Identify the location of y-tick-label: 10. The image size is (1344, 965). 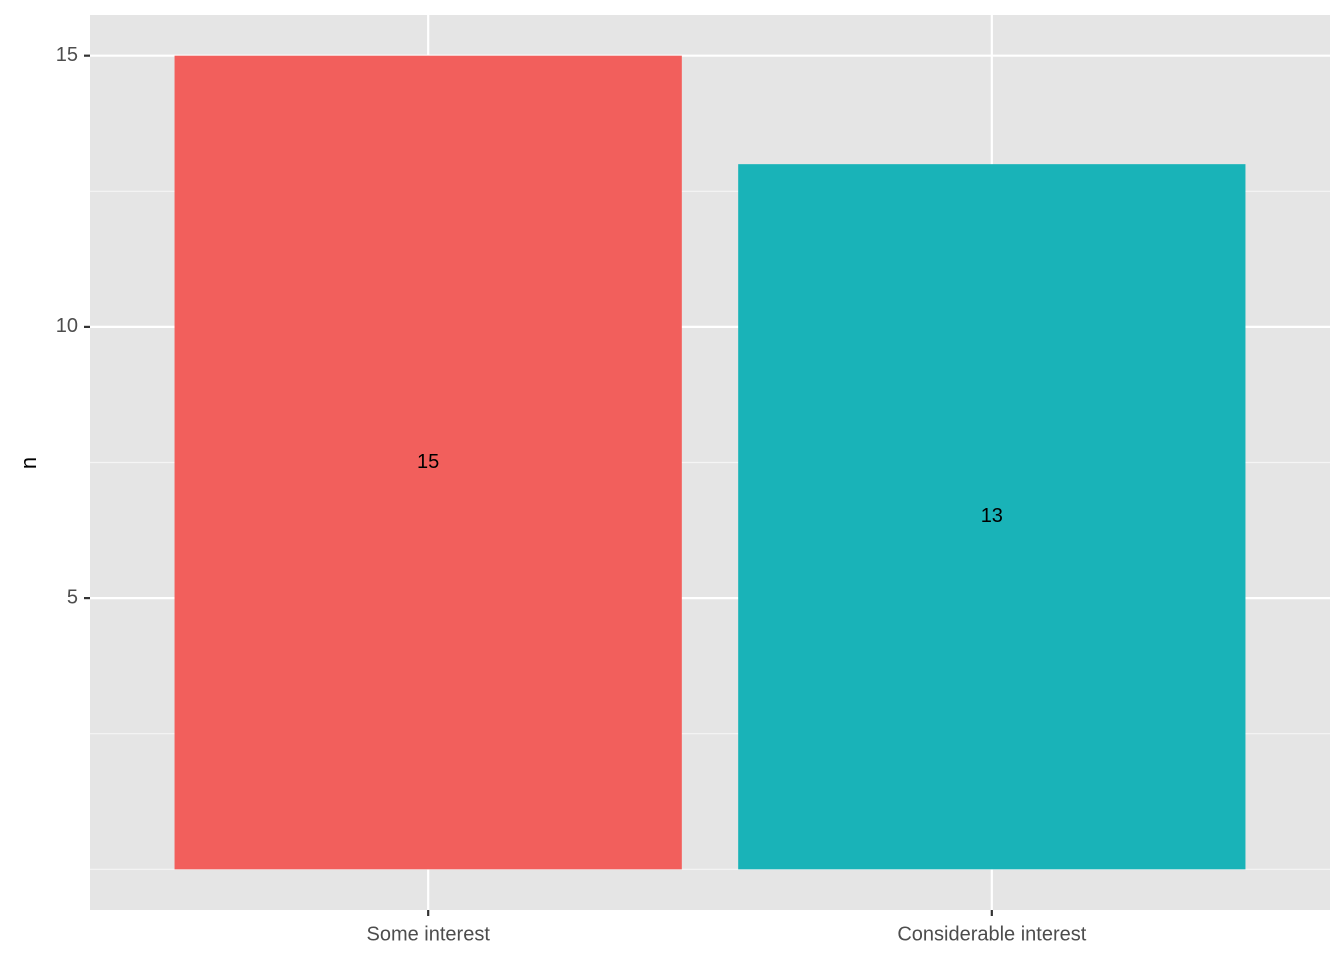
(67, 326).